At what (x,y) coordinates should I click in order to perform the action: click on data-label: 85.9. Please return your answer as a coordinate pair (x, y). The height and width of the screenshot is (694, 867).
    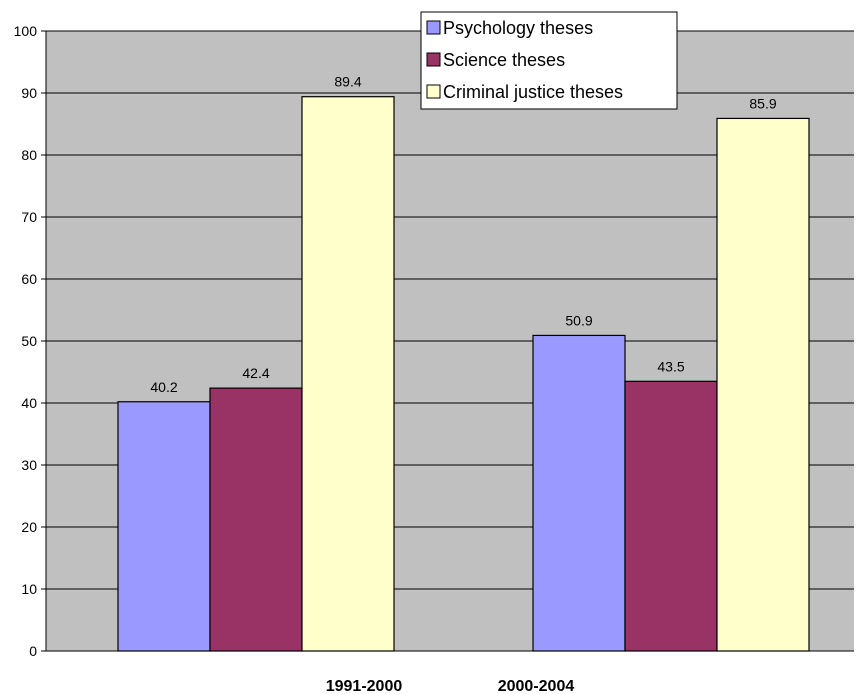
    Looking at the image, I should click on (762, 103).